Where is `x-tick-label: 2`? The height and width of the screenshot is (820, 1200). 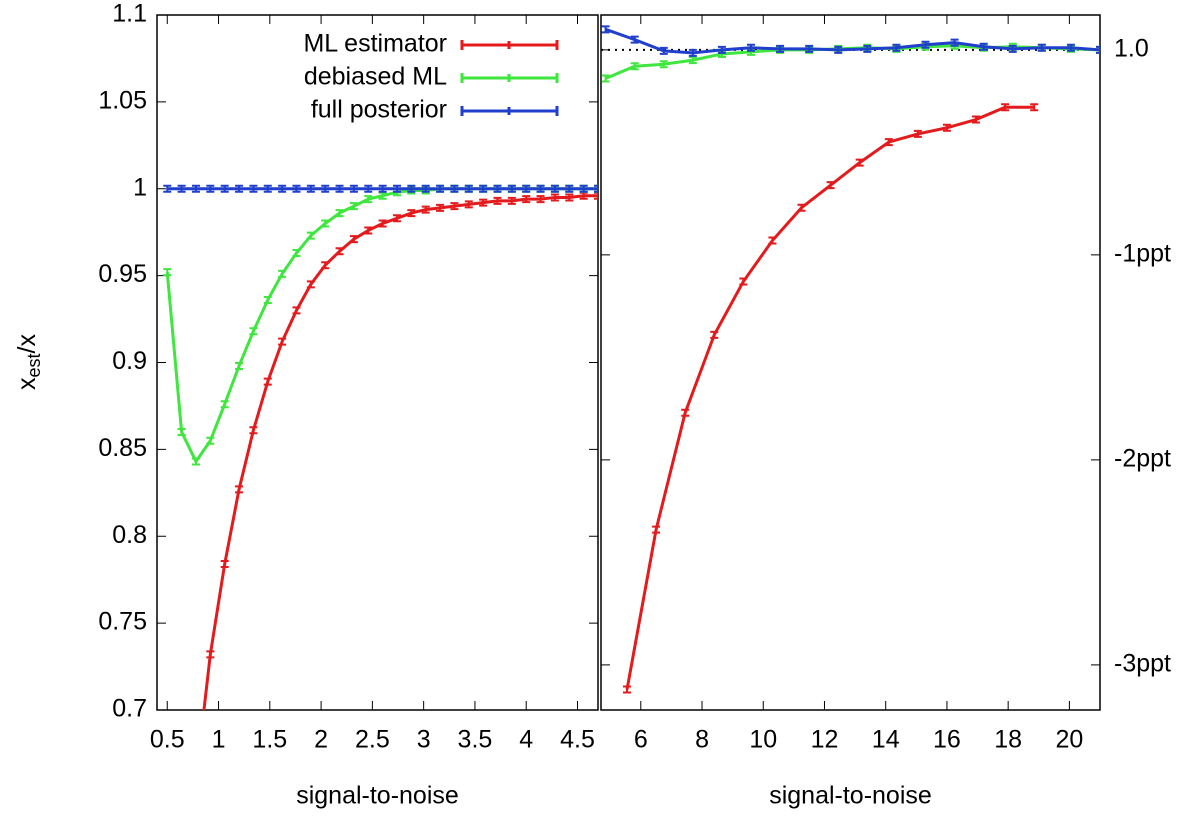
x-tick-label: 2 is located at coordinates (321, 740).